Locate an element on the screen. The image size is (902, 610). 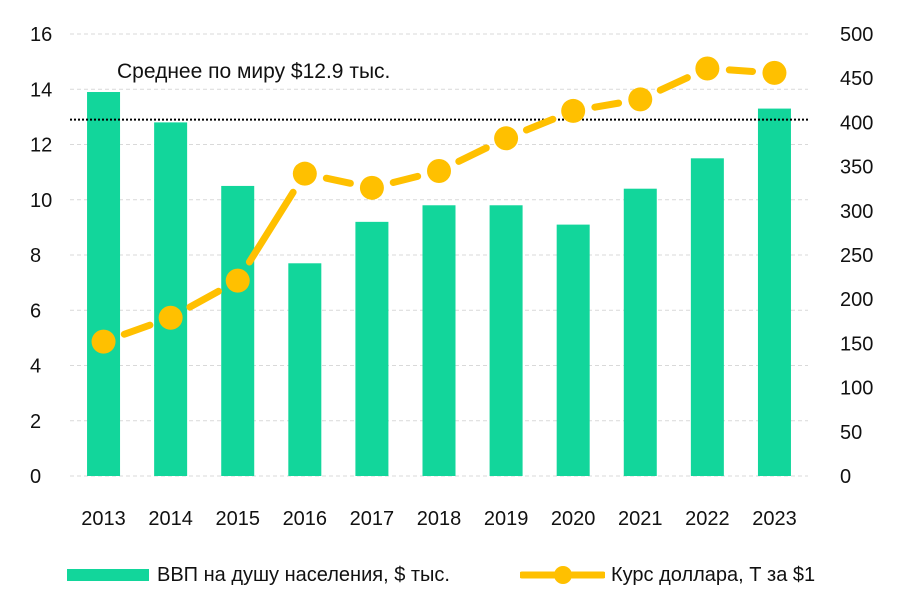
x-tick-label: 2017 is located at coordinates (372, 519).